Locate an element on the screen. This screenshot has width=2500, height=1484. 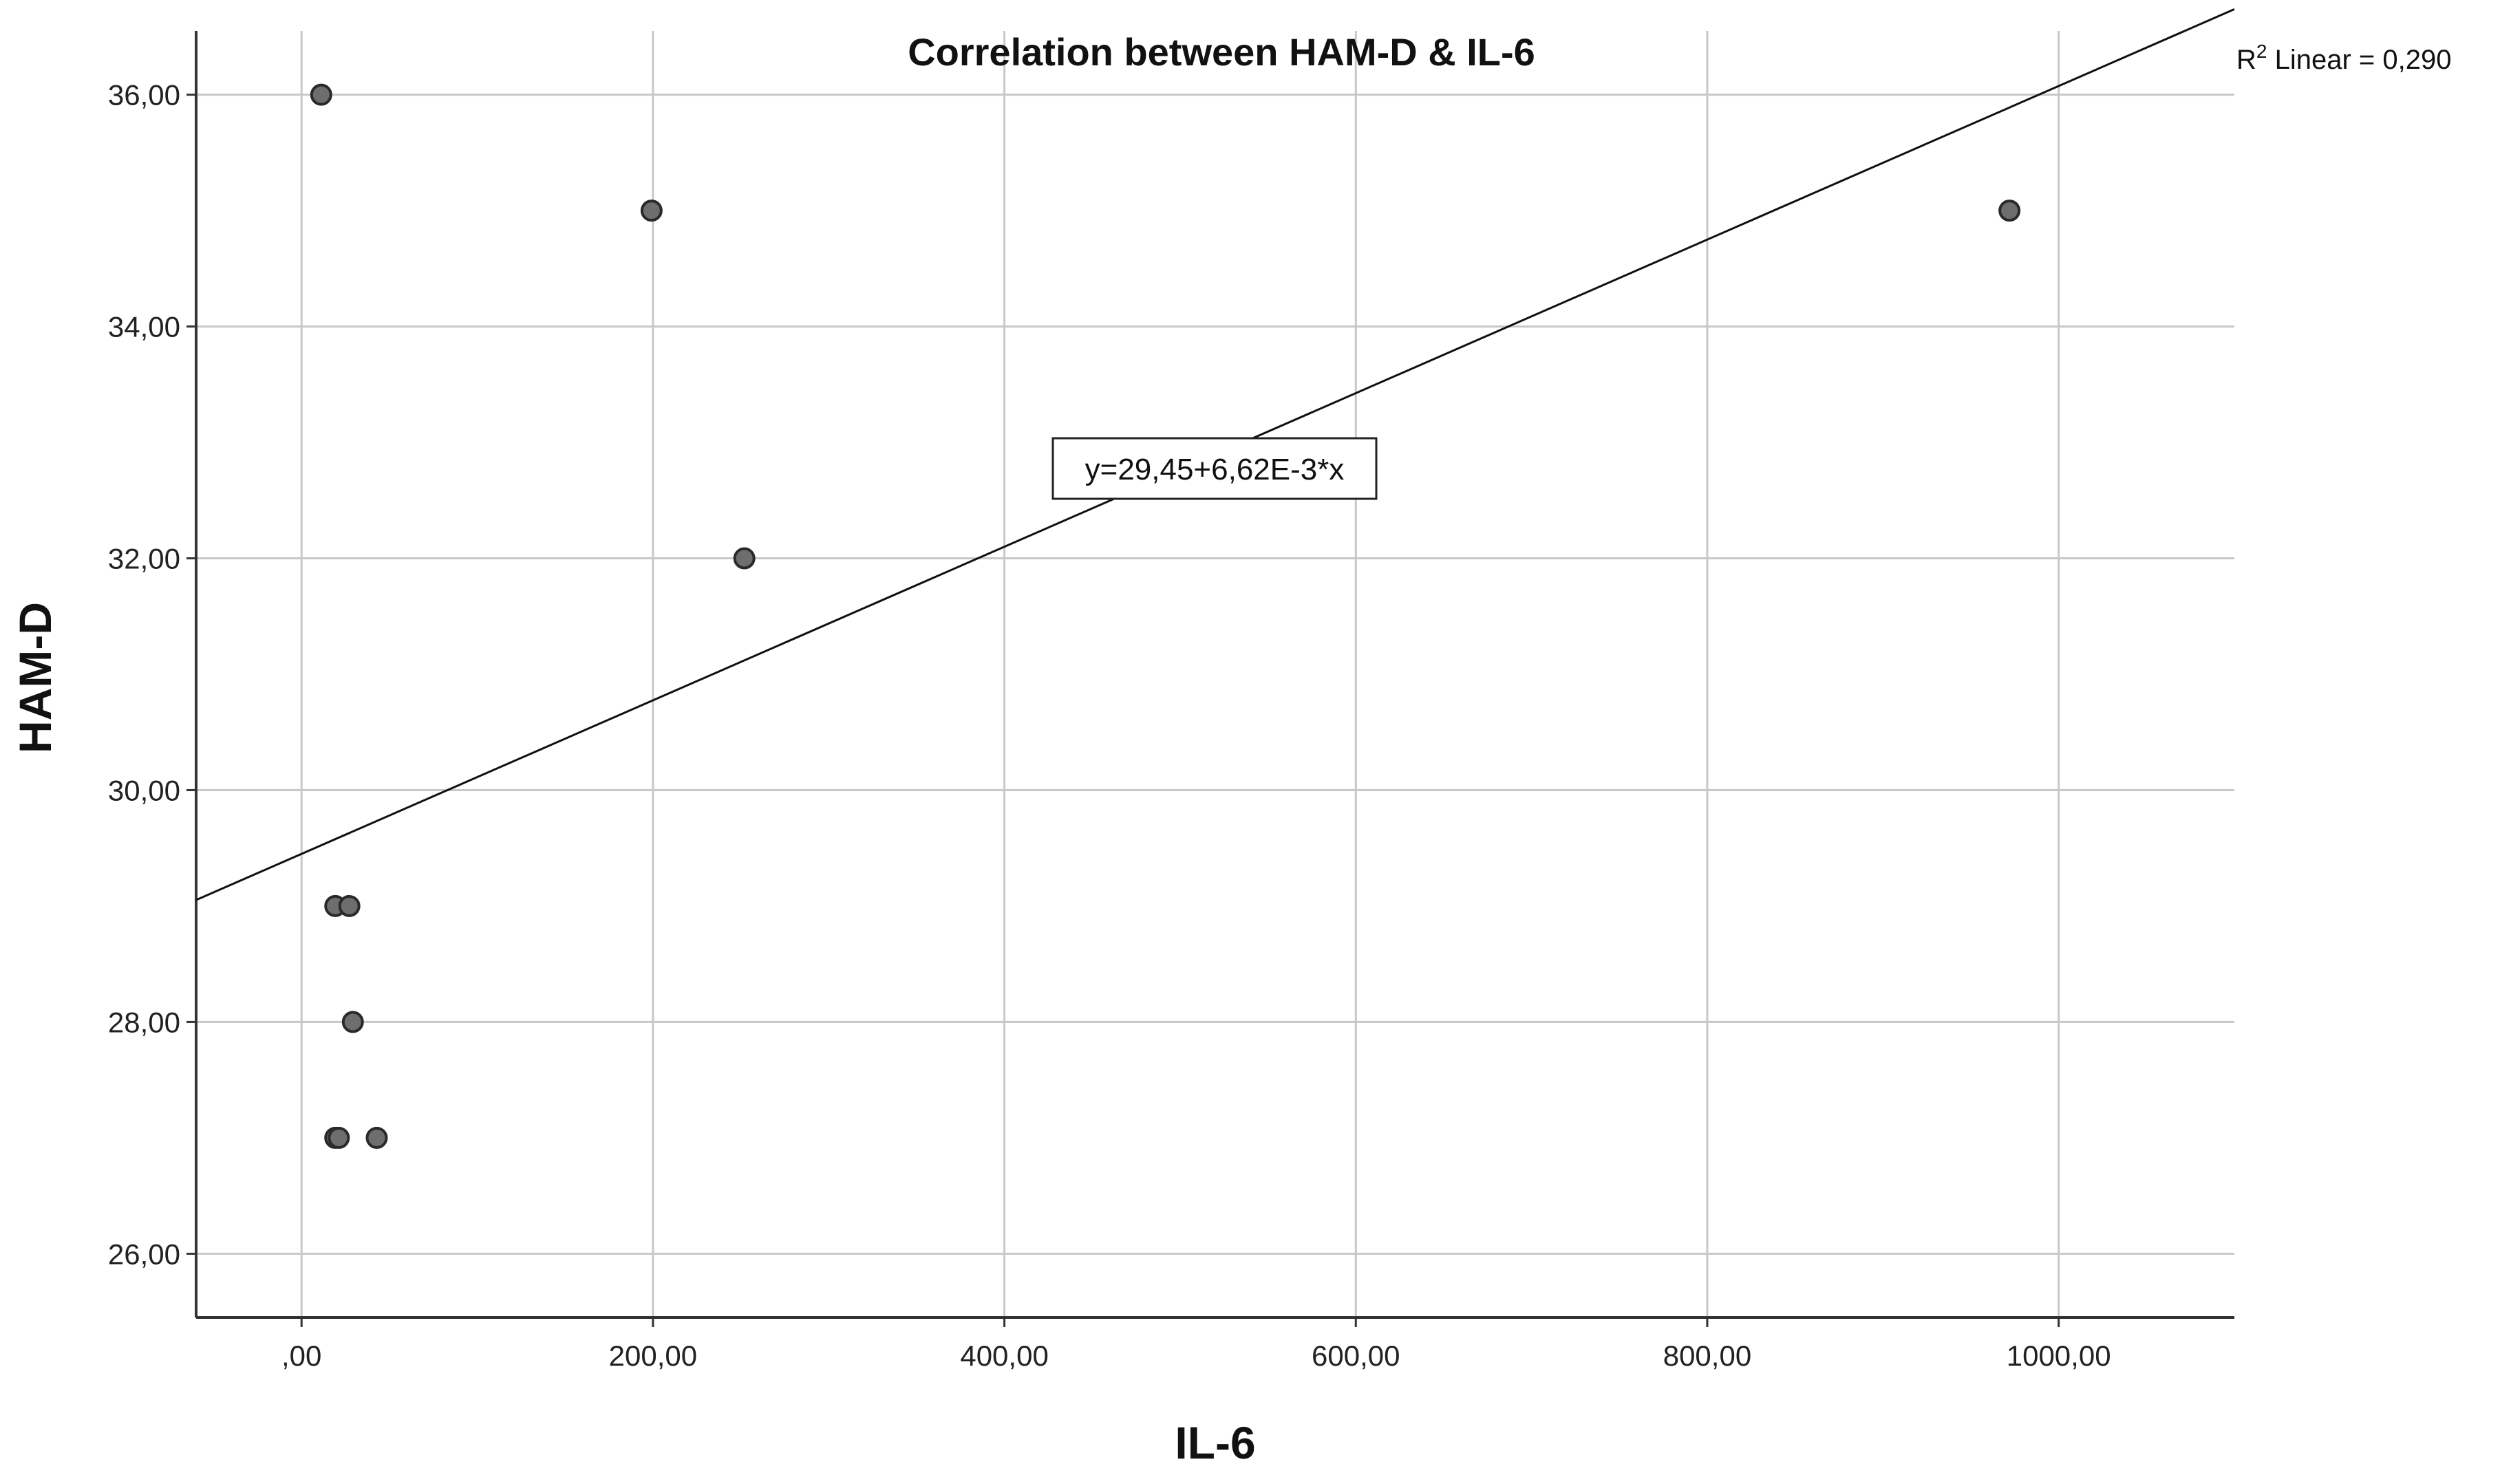
y-tick-label: 26,00 is located at coordinates (144, 1254).